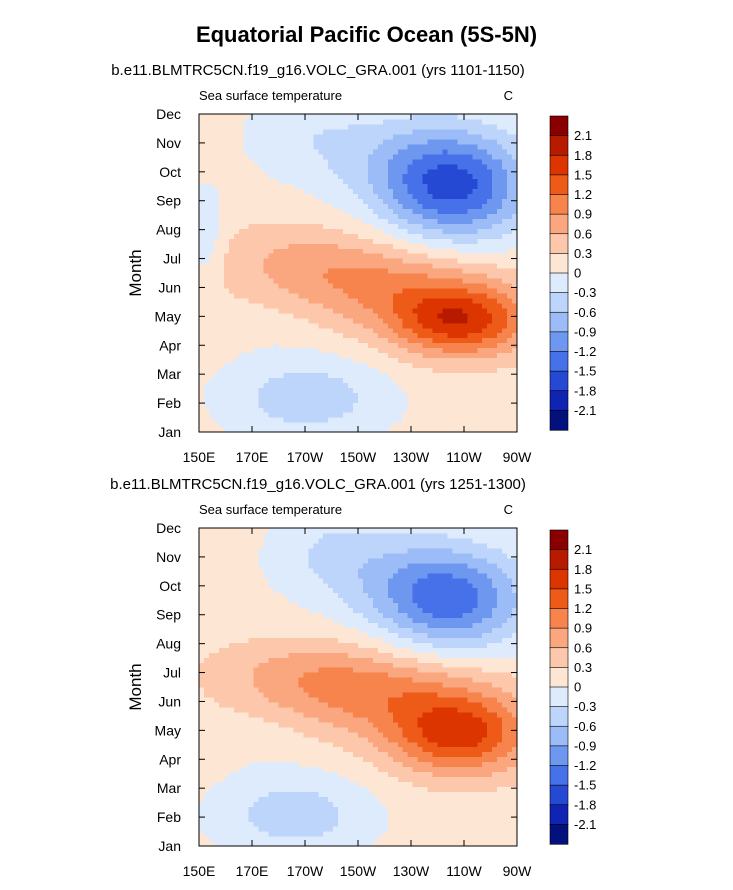  I want to click on colorbar-label: -1.5, so click(585, 785).